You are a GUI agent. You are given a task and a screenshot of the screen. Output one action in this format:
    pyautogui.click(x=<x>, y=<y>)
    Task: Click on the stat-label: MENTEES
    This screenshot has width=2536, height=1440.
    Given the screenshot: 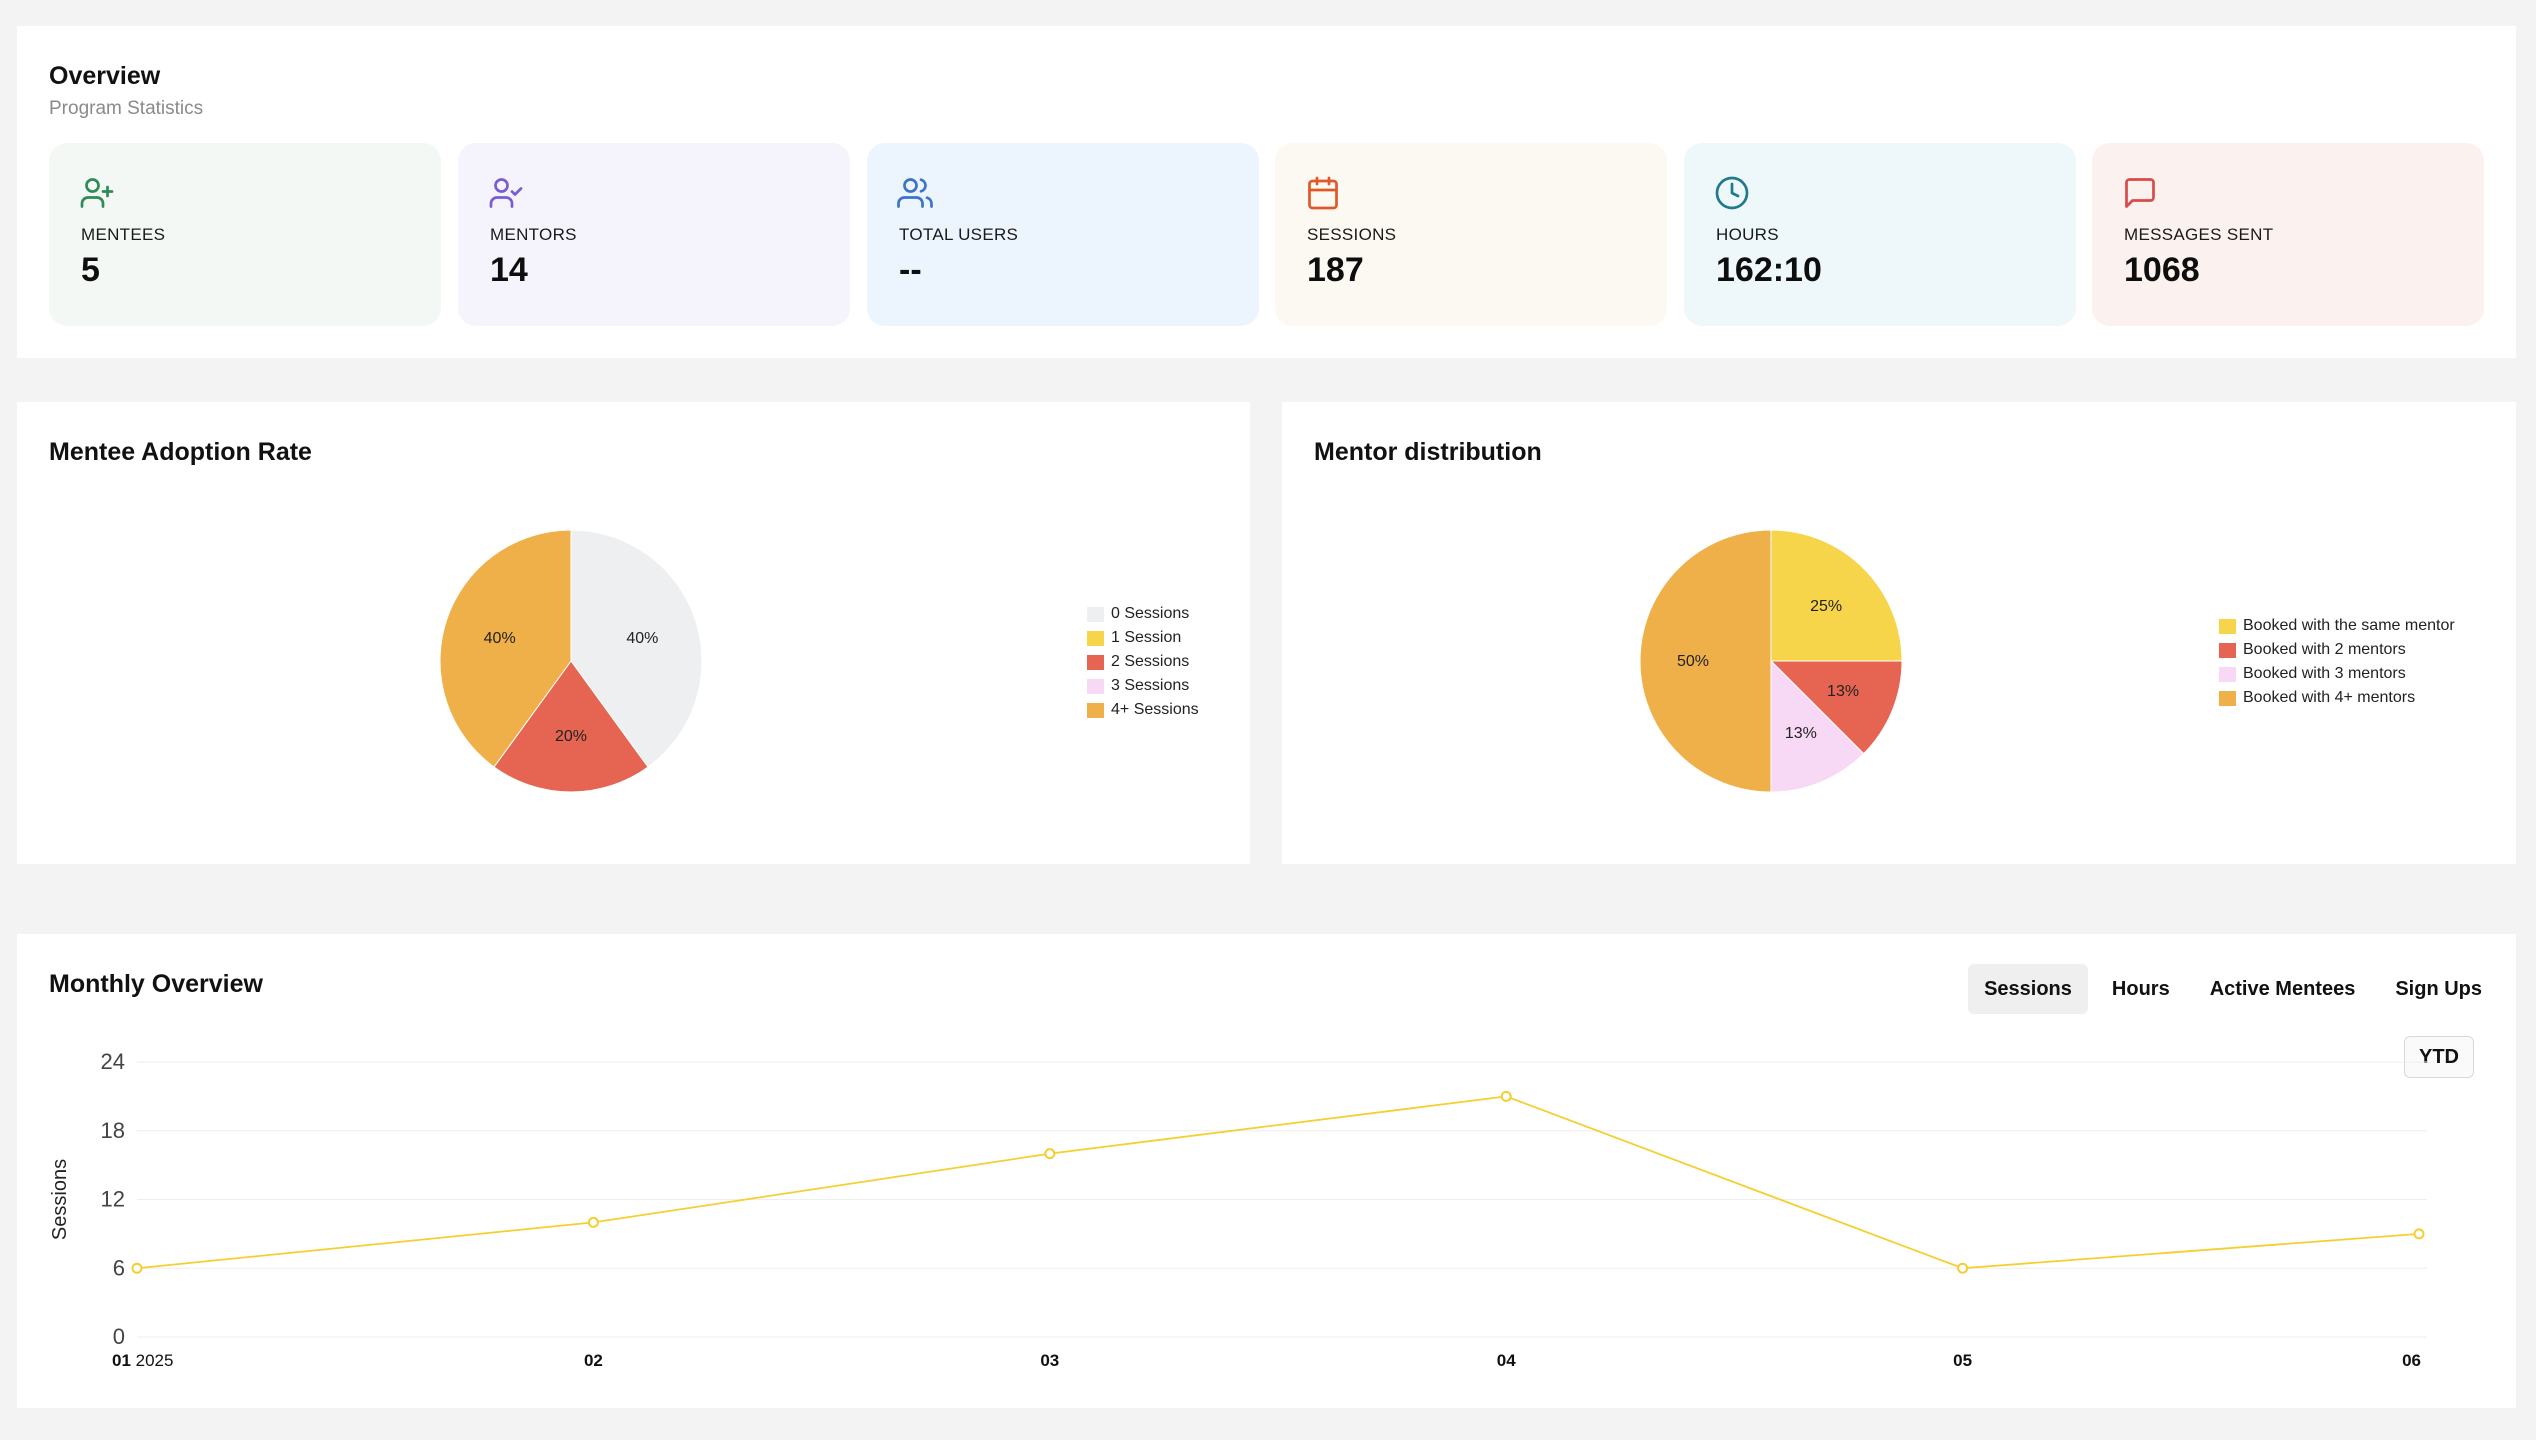 What is the action you would take?
    pyautogui.click(x=123, y=234)
    